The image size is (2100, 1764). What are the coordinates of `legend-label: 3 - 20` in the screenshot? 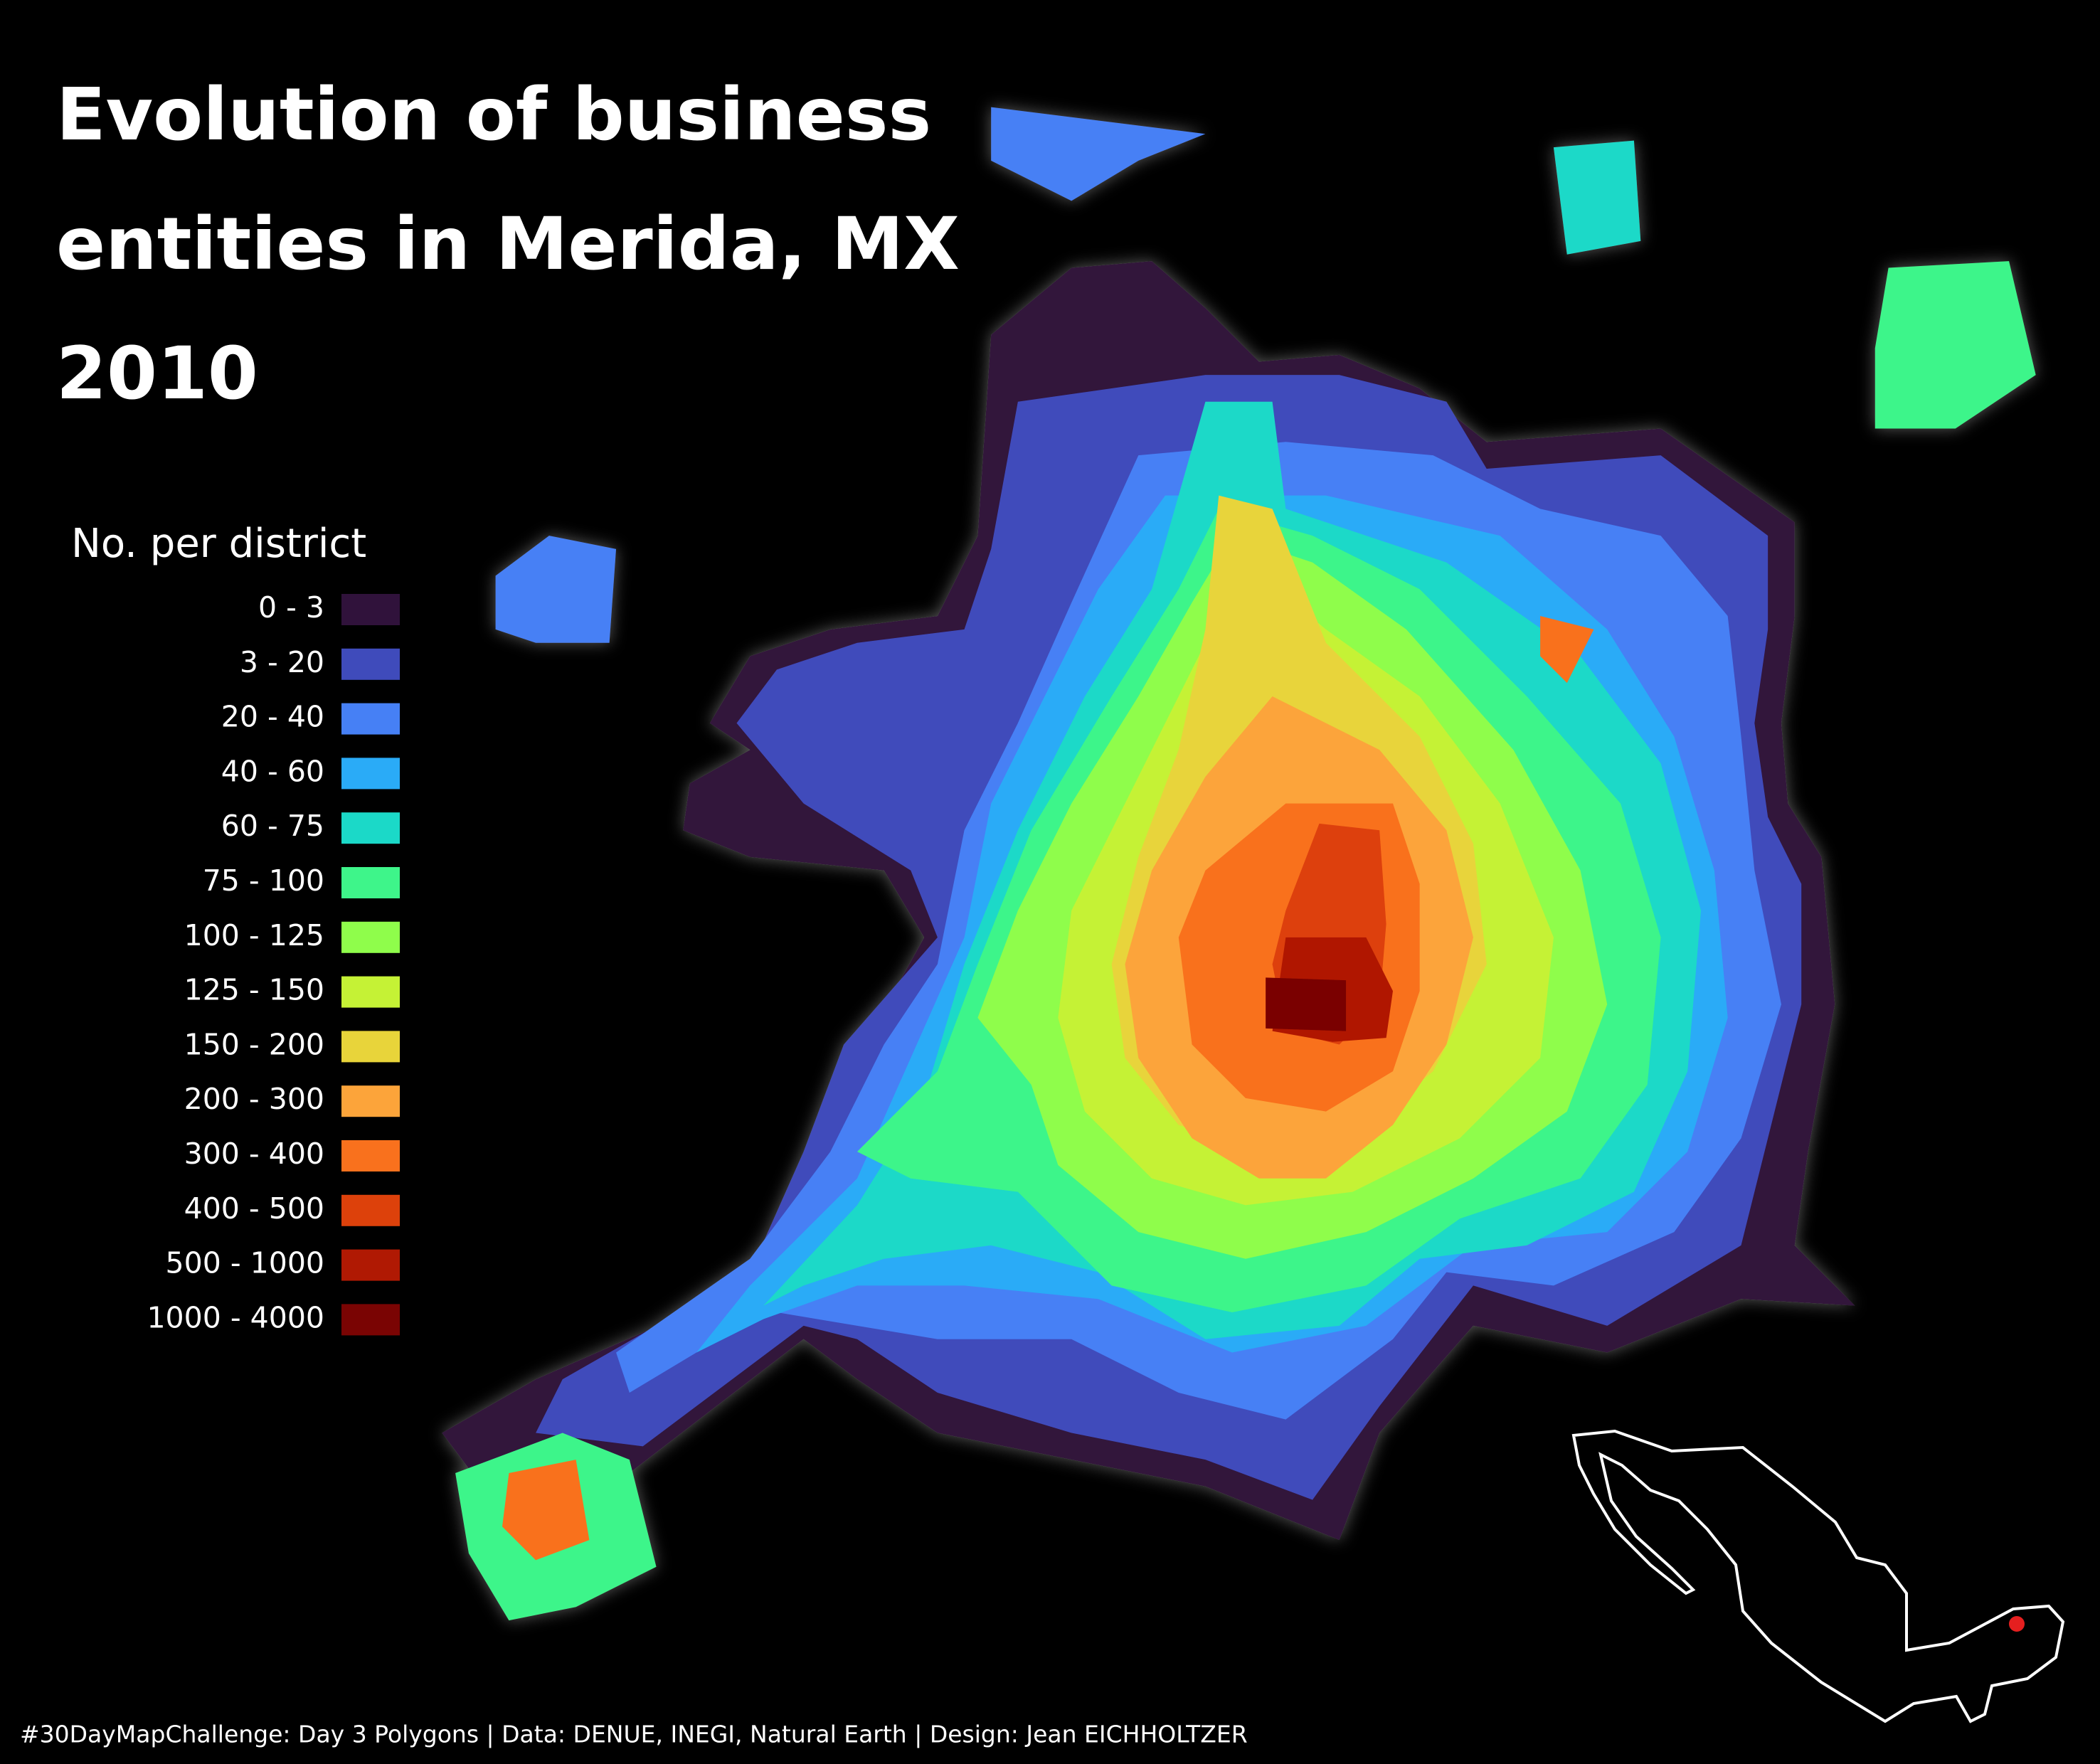 It's located at (282, 662).